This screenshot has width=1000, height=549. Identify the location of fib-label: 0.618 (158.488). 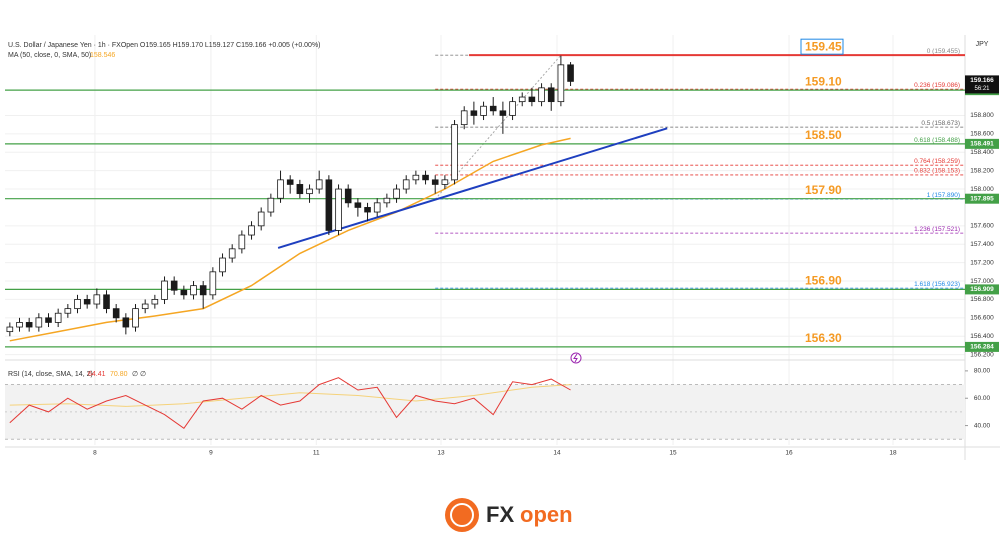
(937, 140).